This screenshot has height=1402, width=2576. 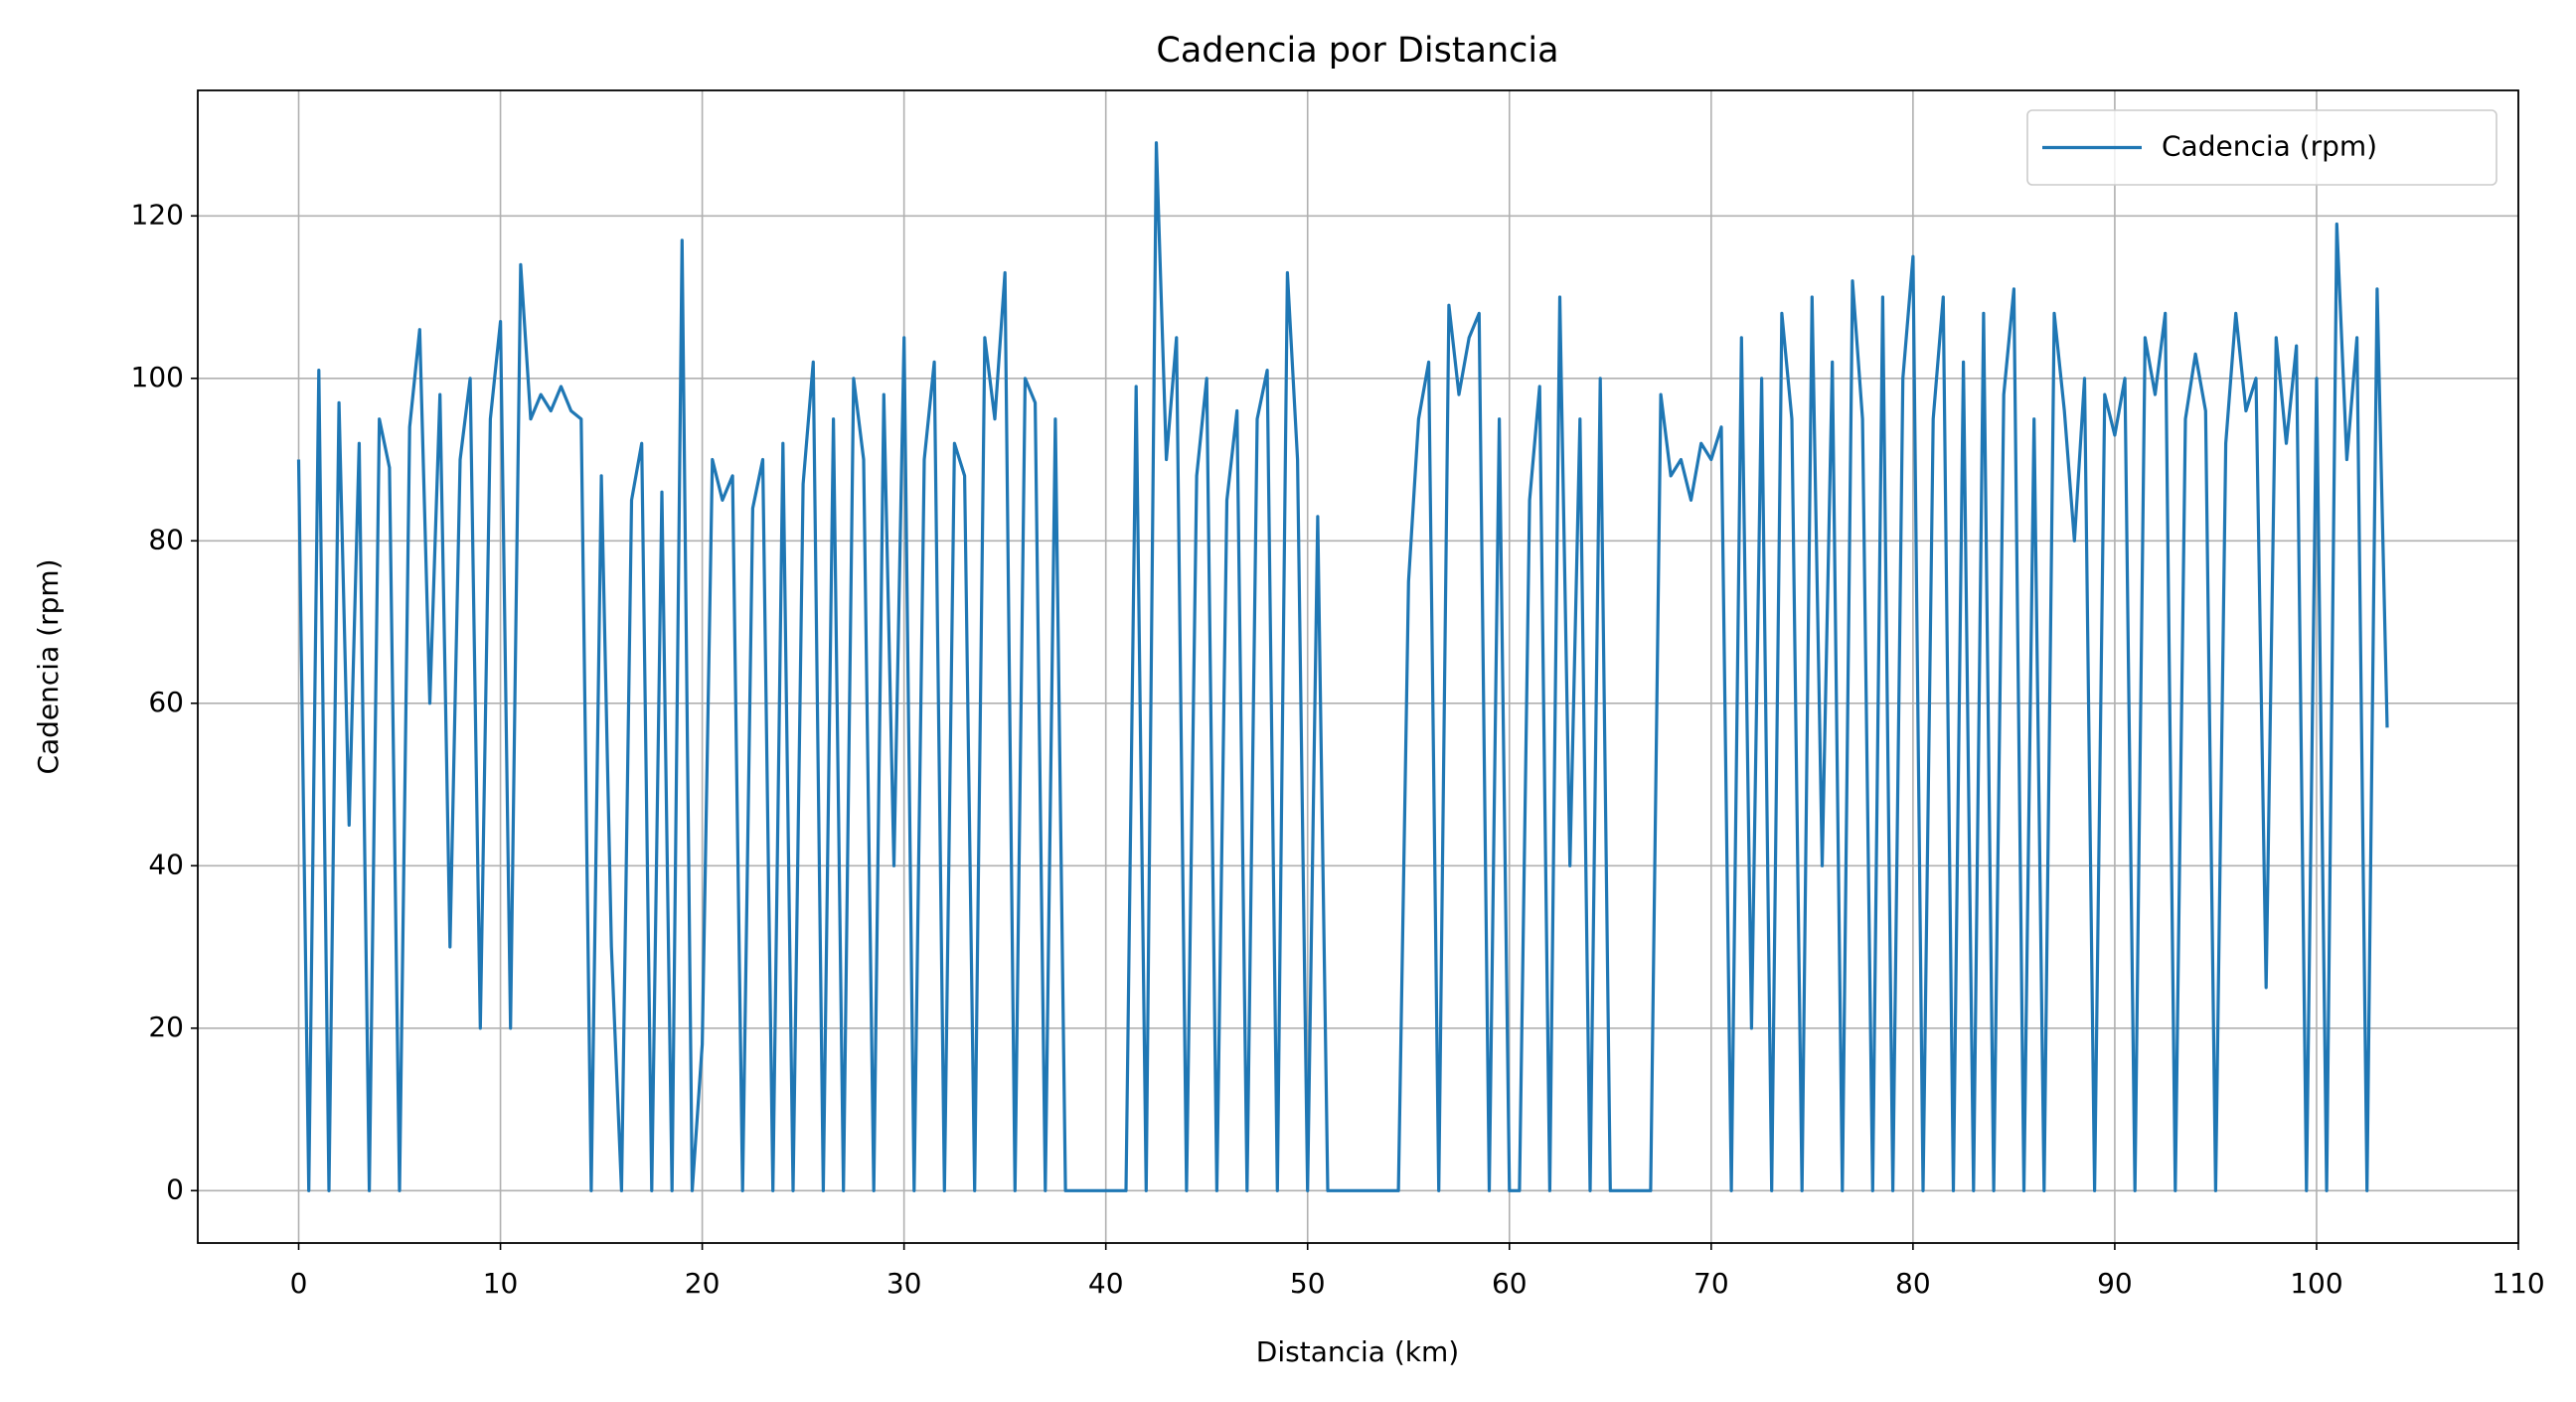 What do you see at coordinates (1106, 1283) in the screenshot?
I see `x-tick-label: 40` at bounding box center [1106, 1283].